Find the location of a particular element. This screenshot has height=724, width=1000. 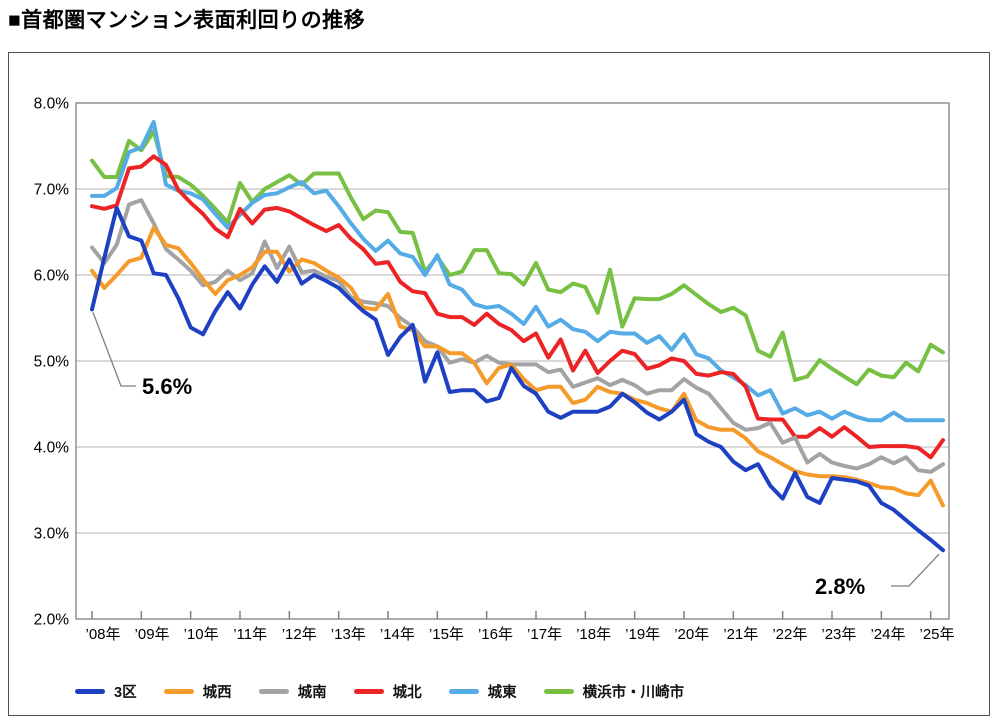

chart-legend: 3区 城西 城南 城北 城東 横浜市・川崎市 is located at coordinates (379, 691).